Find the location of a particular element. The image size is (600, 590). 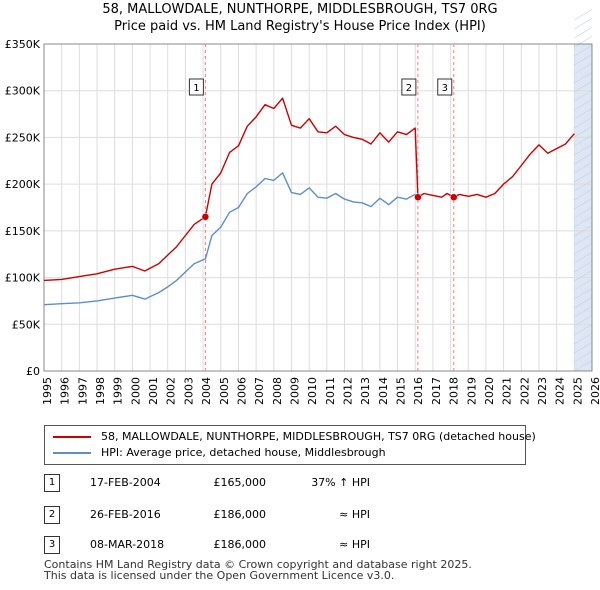

y-tick-label: £100K is located at coordinates (23, 278).